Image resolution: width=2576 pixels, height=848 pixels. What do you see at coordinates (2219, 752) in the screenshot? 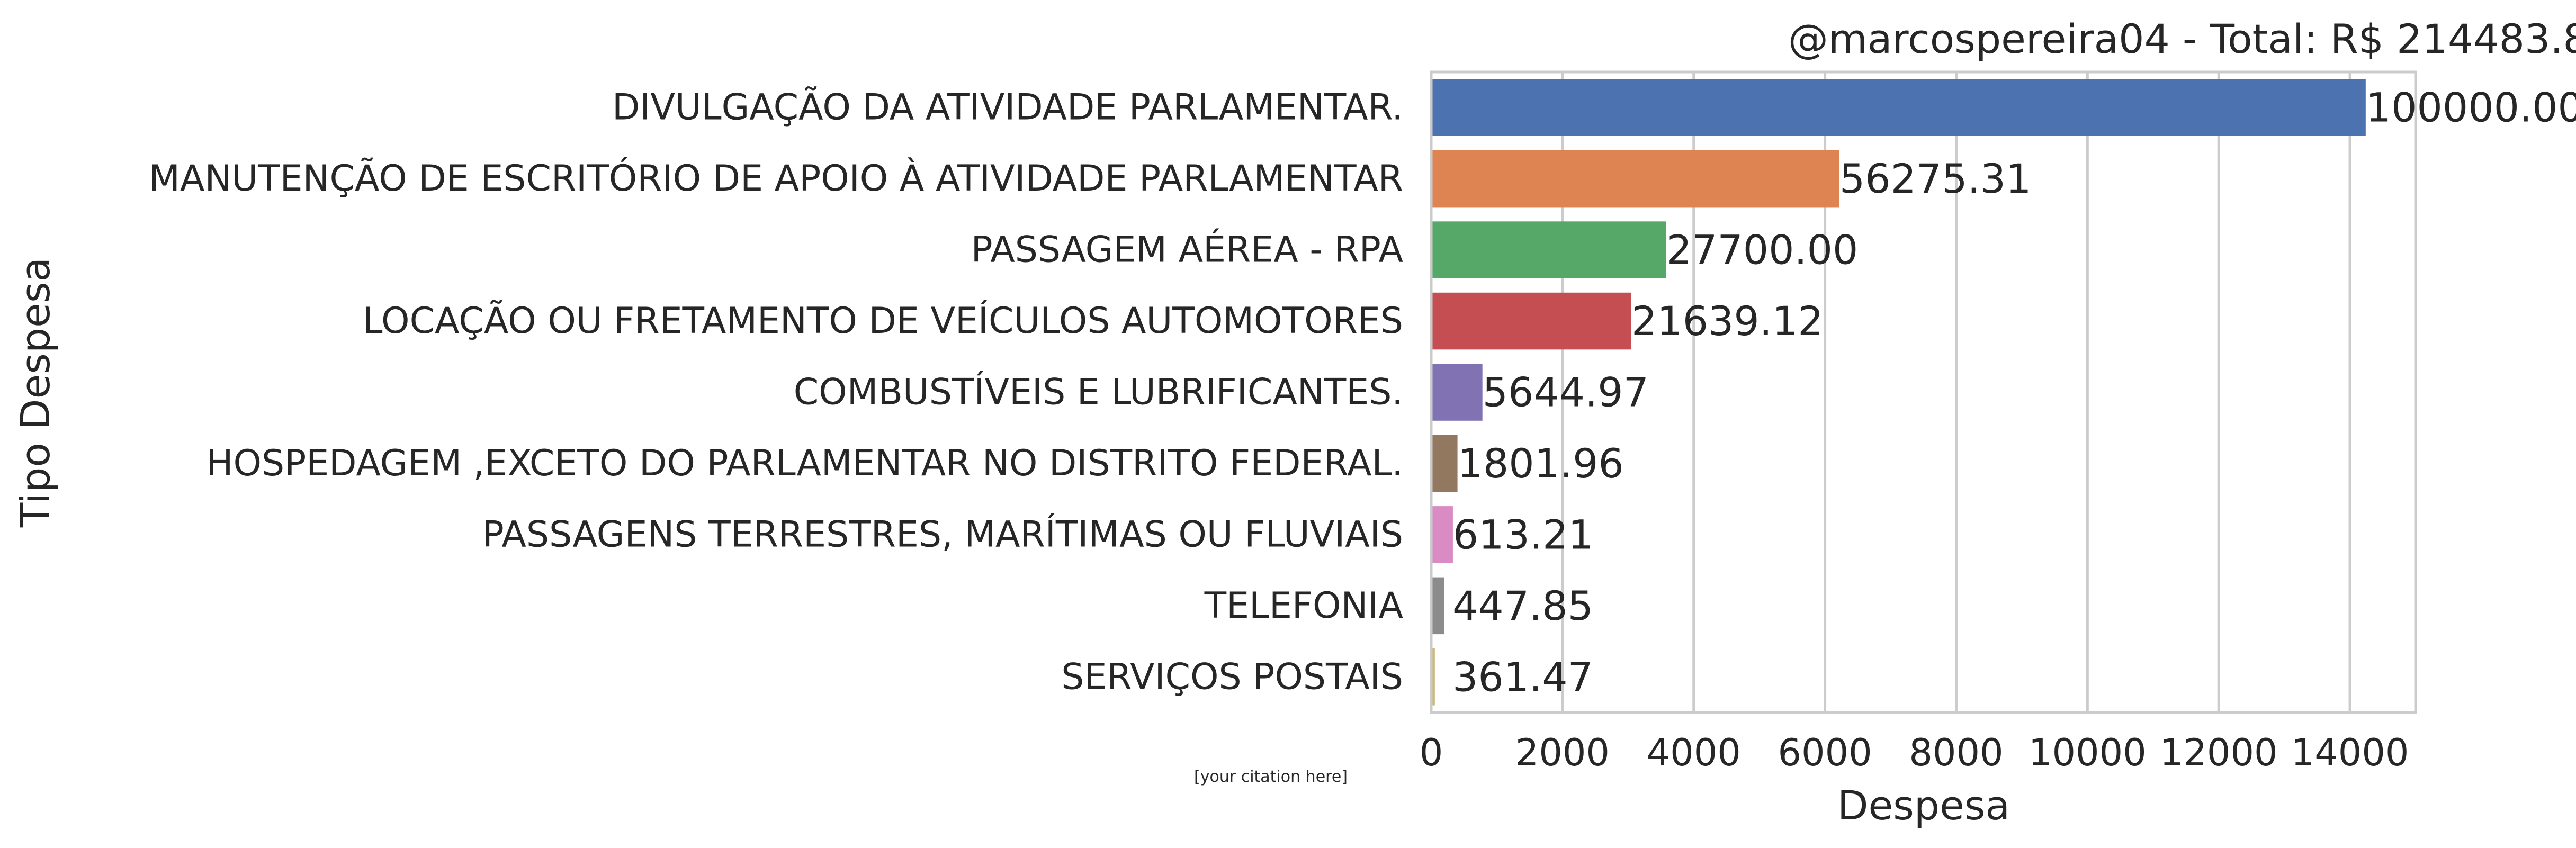
I see `x-tick-label: 12000` at bounding box center [2219, 752].